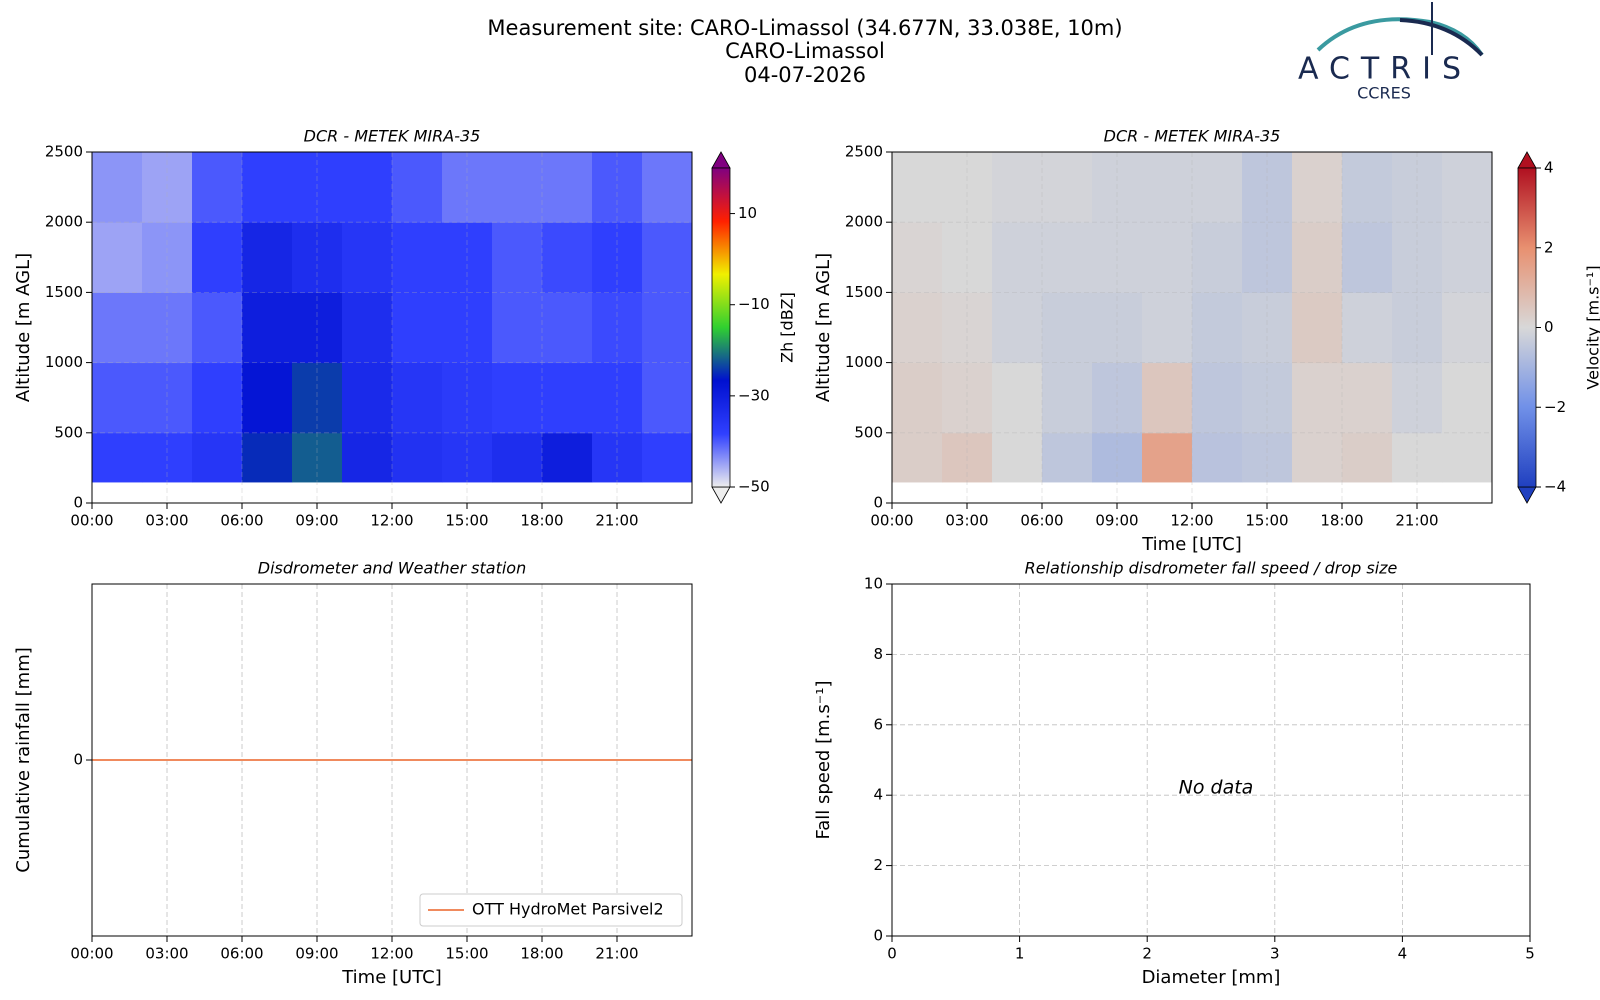 The image size is (1600, 1000). I want to click on y-tick-label: 1500, so click(64, 292).